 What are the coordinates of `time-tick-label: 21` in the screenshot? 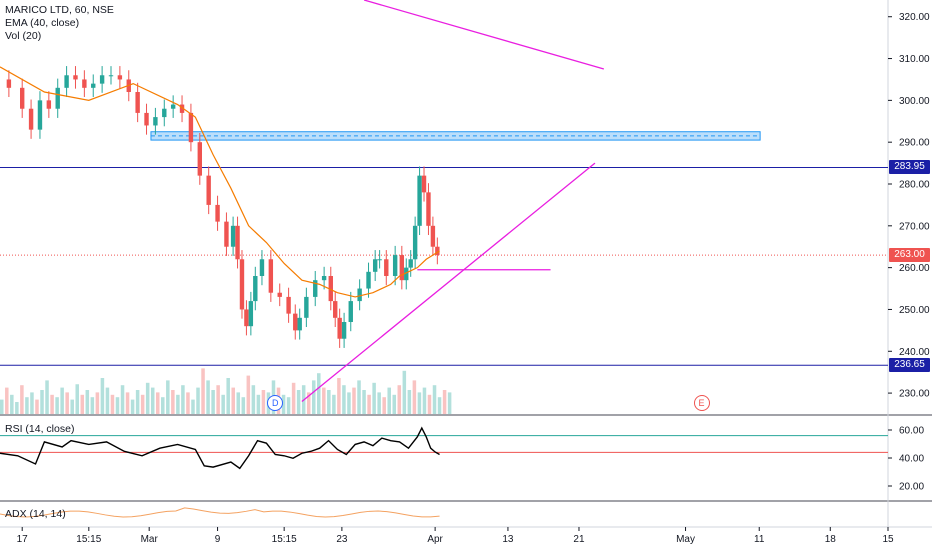 It's located at (579, 539).